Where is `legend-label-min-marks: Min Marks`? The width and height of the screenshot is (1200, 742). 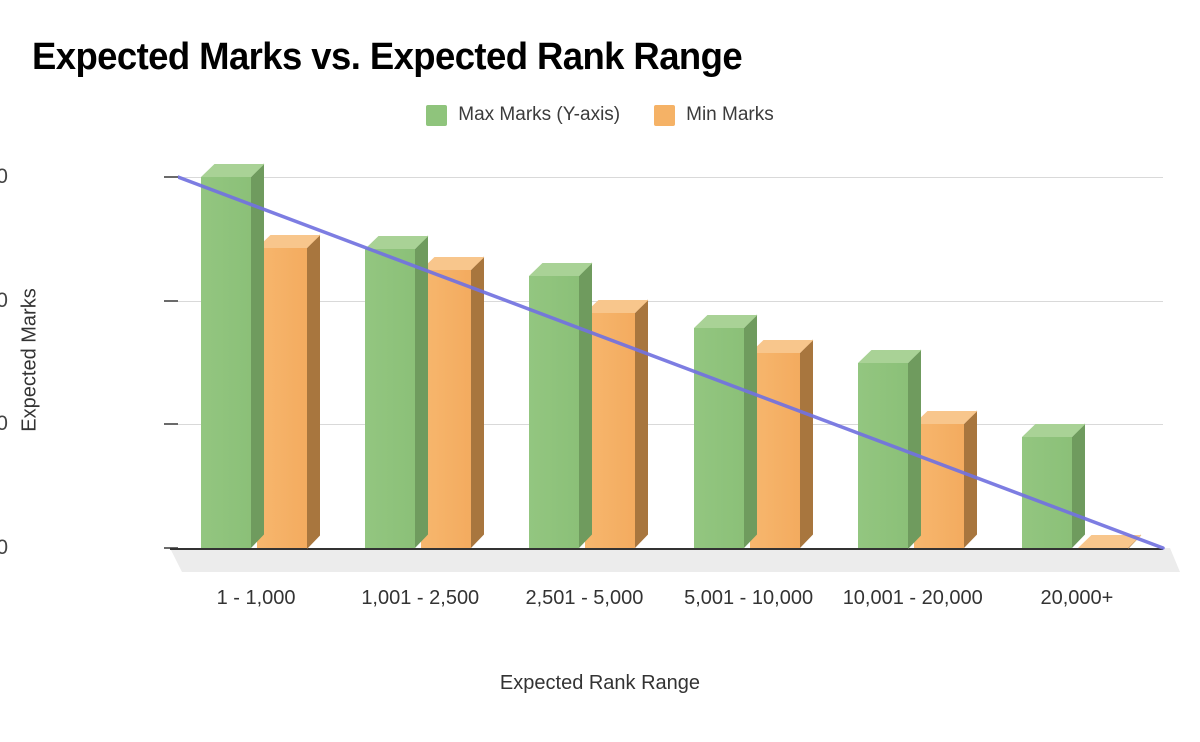
legend-label-min-marks: Min Marks is located at coordinates (730, 114).